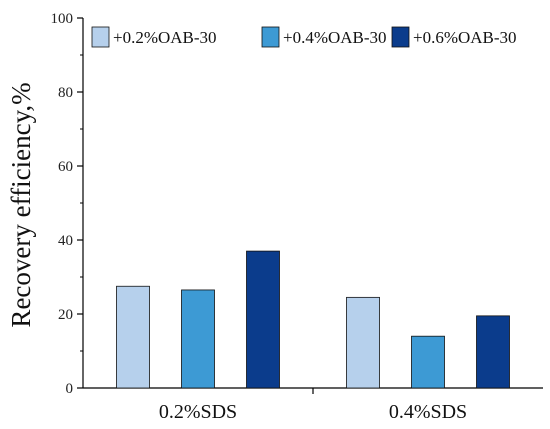  Describe the element at coordinates (62, 19) in the screenshot. I see `y-tick-label: 100` at that location.